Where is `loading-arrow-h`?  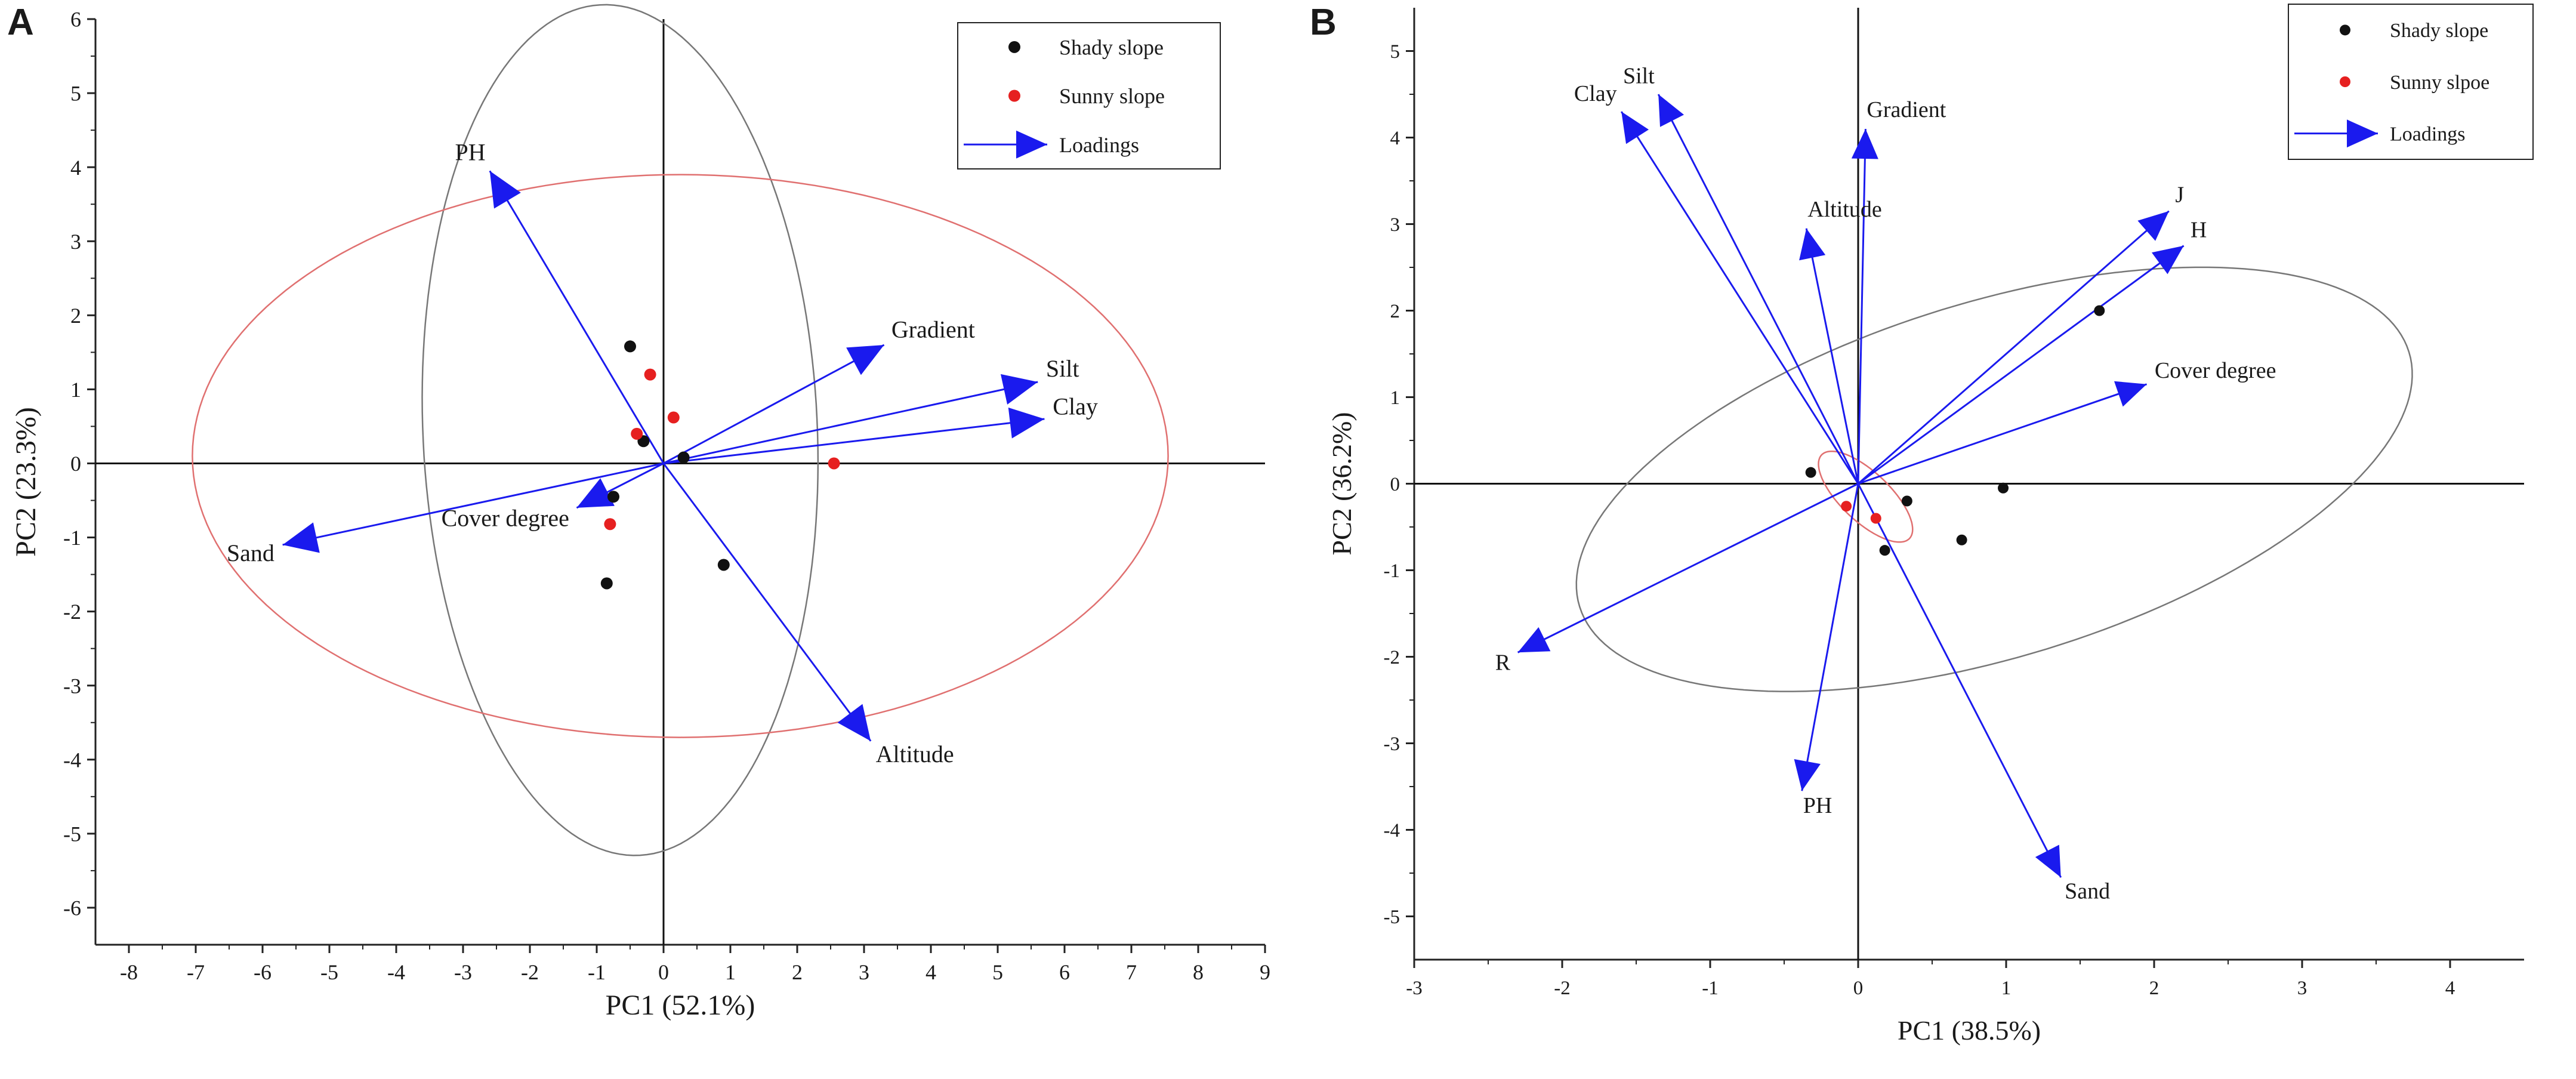
loading-arrow-h is located at coordinates (2022, 365).